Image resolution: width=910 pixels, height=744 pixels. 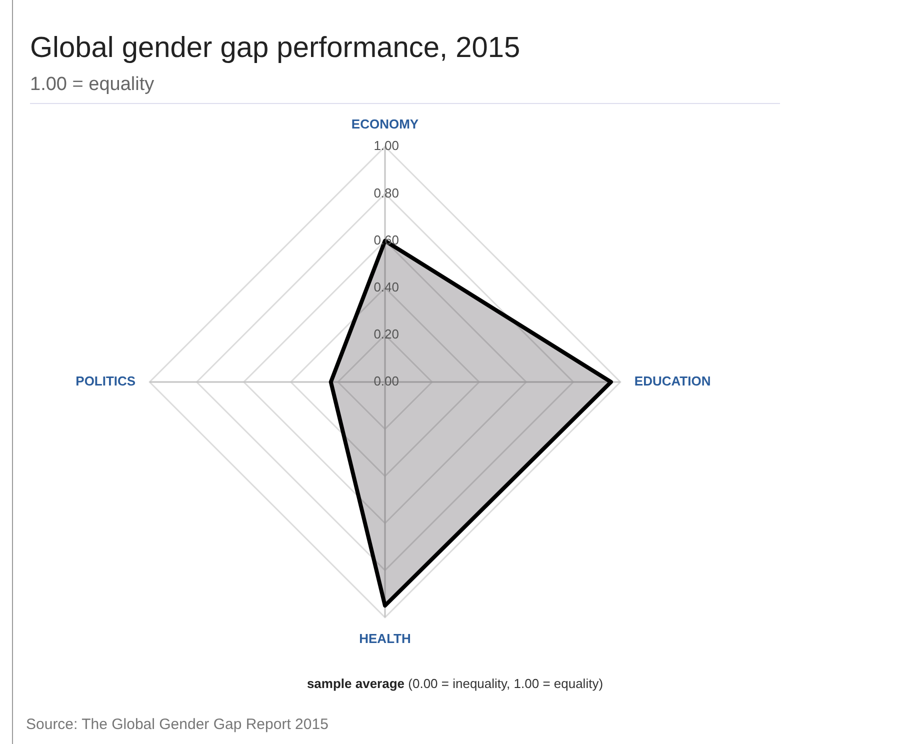 What do you see at coordinates (386, 240) in the screenshot?
I see `y-tick-label: 0.60` at bounding box center [386, 240].